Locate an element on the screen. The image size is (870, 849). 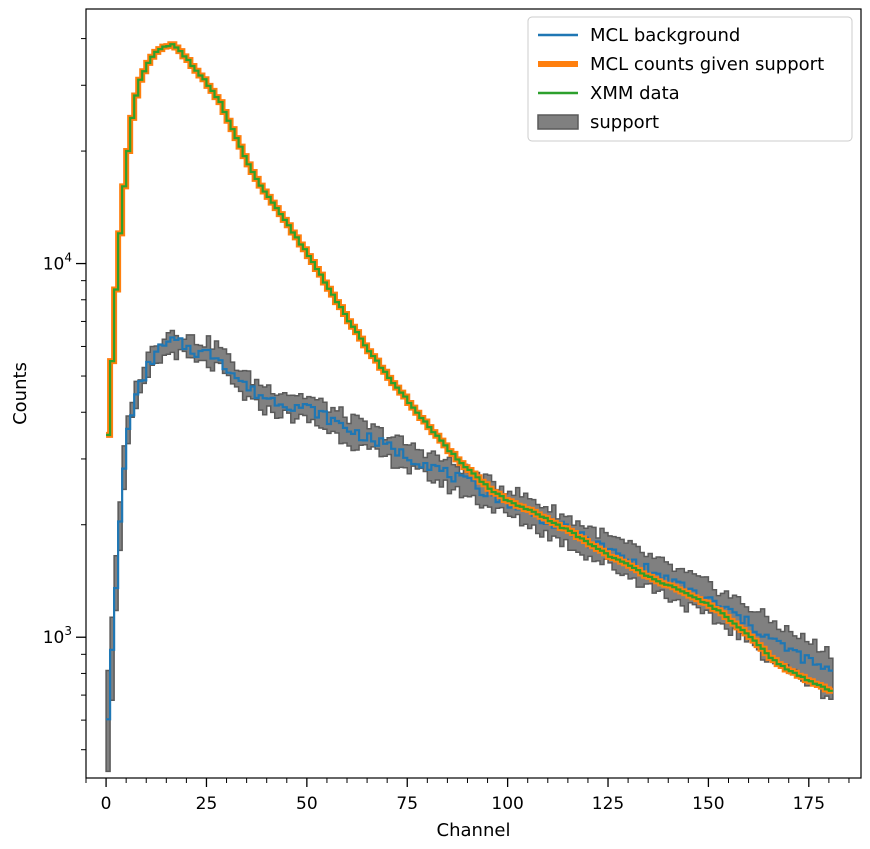
legend-label: MCL counts given support is located at coordinates (707, 64).